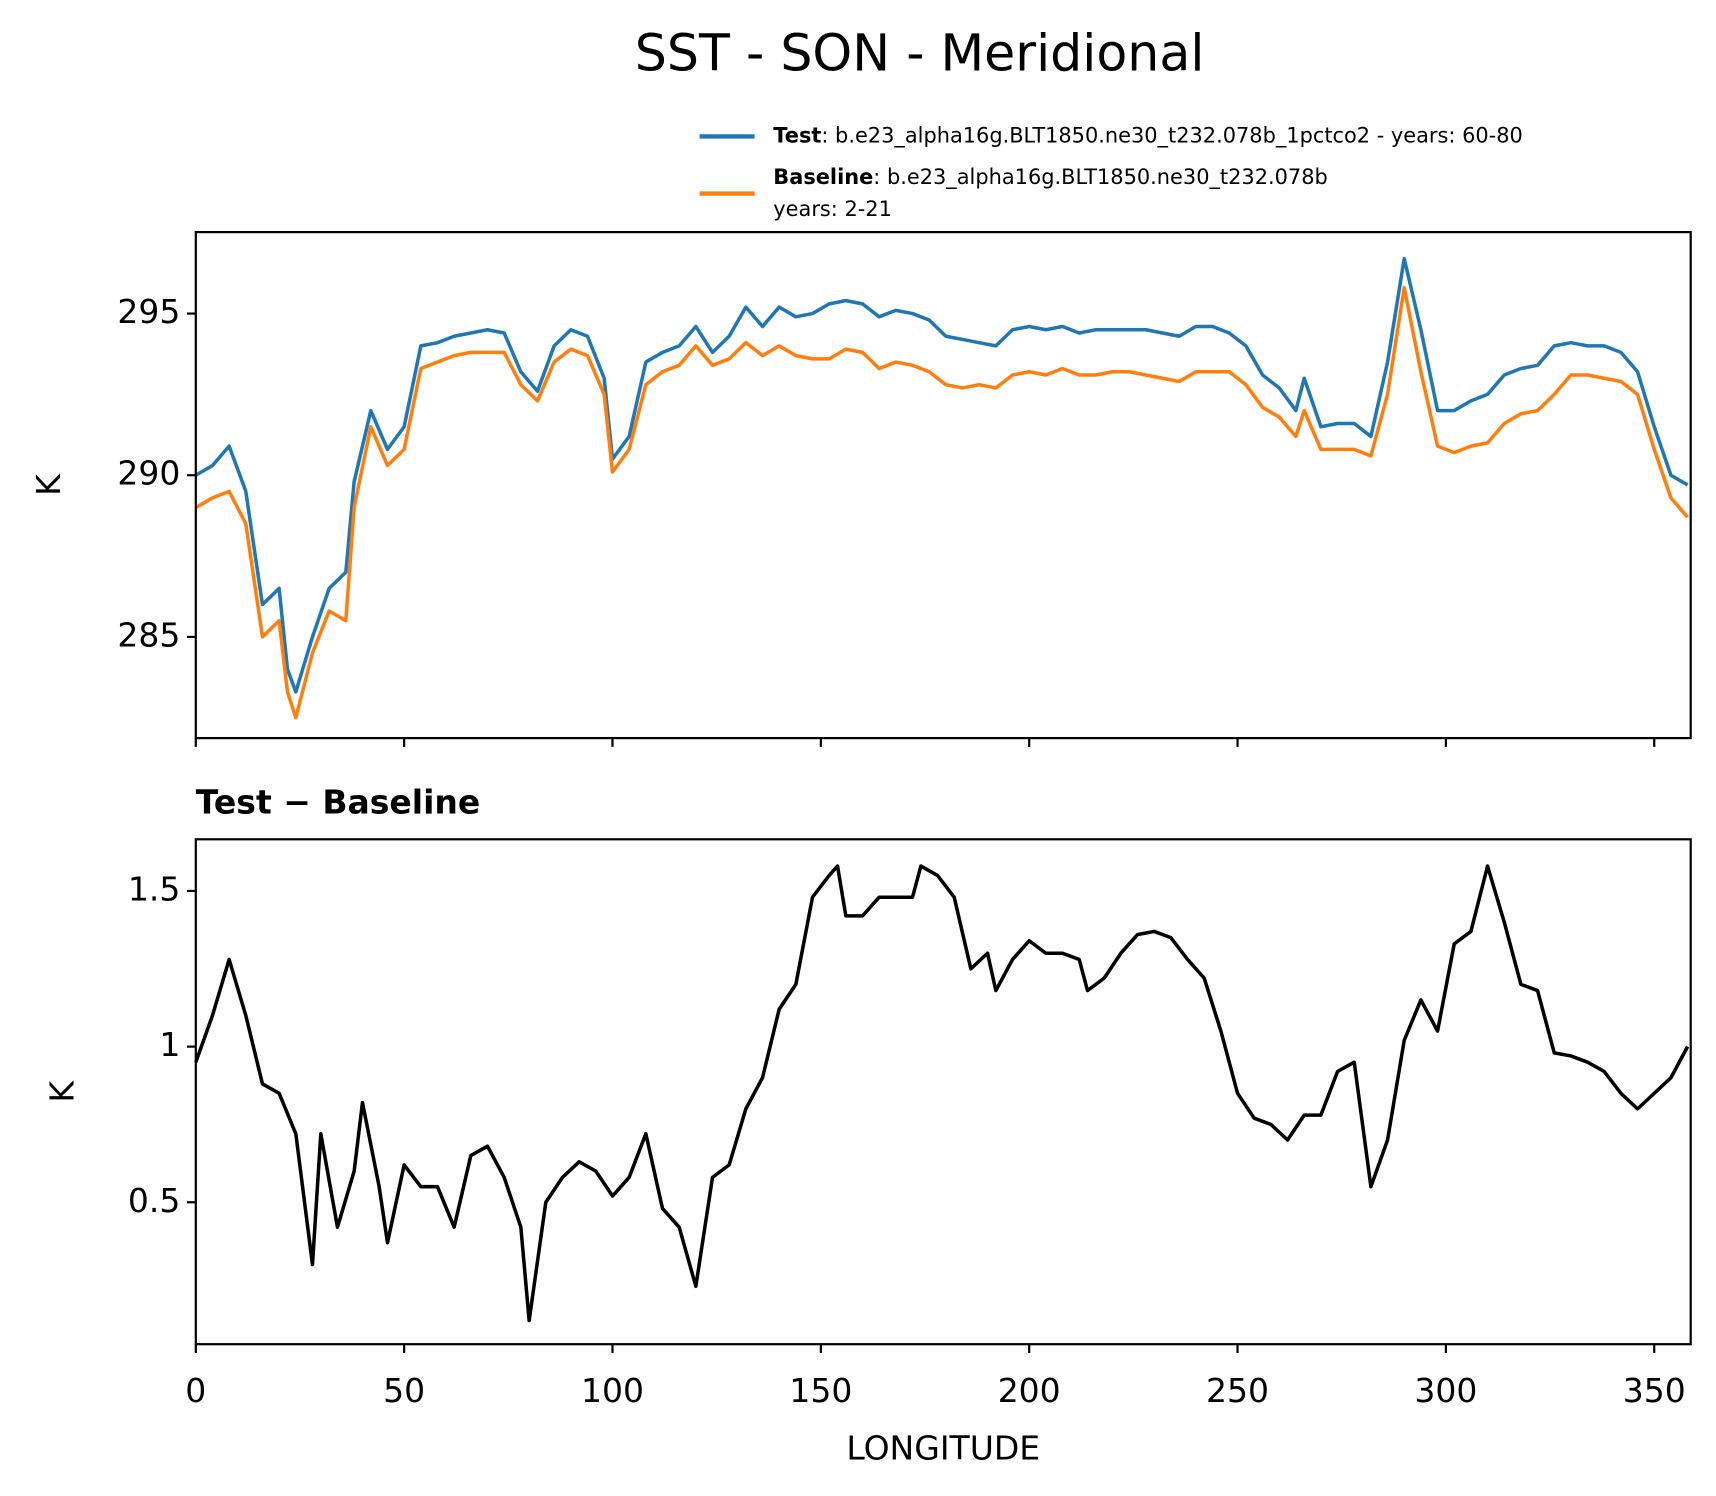 This screenshot has width=1716, height=1496. Describe the element at coordinates (338, 802) in the screenshot. I see `panel-title: Test − Baseline` at that location.